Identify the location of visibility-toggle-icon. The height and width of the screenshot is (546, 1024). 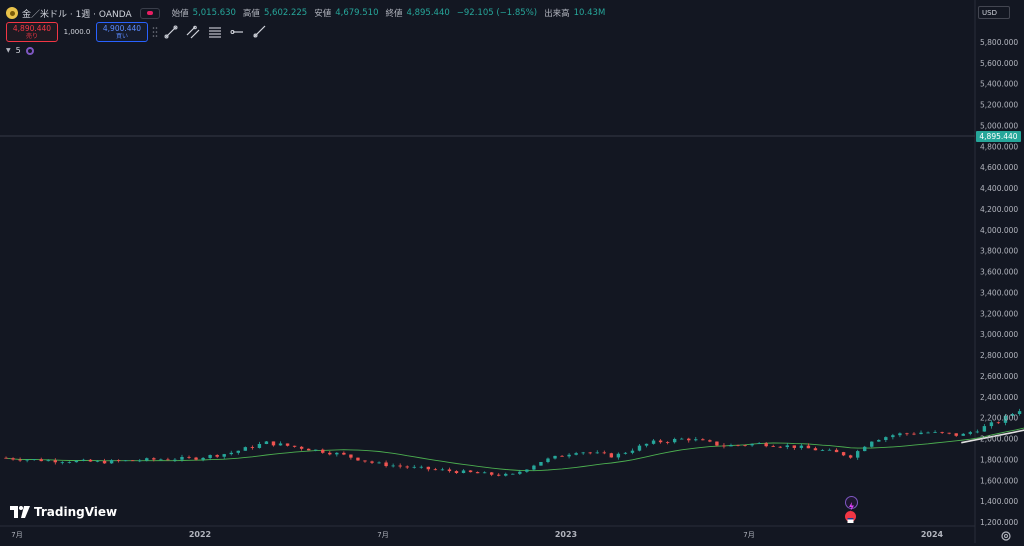
(149, 13).